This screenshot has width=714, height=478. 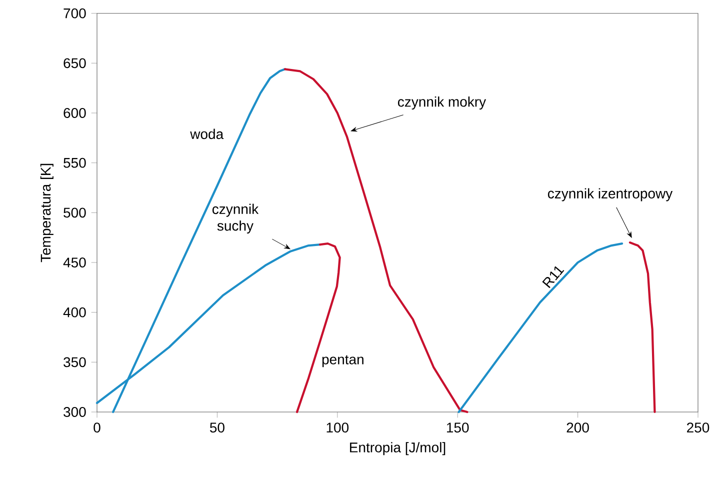 What do you see at coordinates (457, 427) in the screenshot?
I see `x-tick-label: 150` at bounding box center [457, 427].